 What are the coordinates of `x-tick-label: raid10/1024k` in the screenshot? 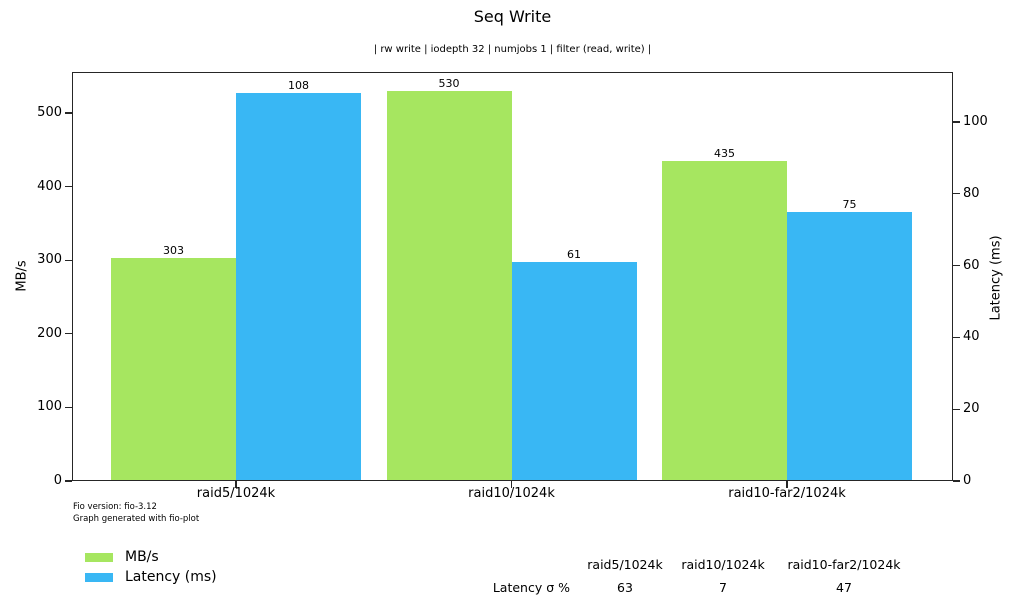 It's located at (511, 493).